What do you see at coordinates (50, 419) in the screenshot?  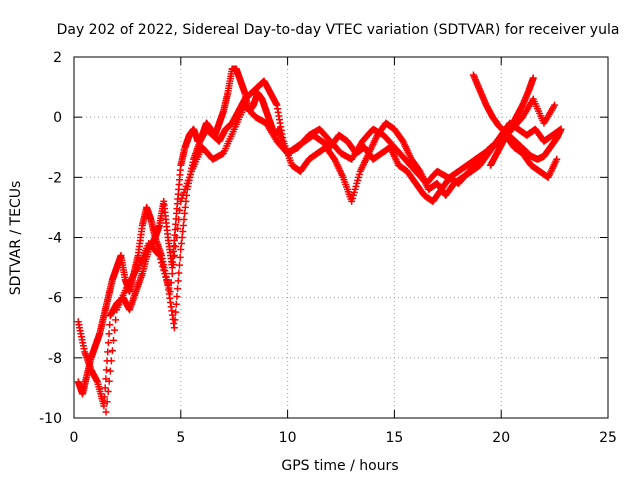 I see `y-tick-label: -10` at bounding box center [50, 419].